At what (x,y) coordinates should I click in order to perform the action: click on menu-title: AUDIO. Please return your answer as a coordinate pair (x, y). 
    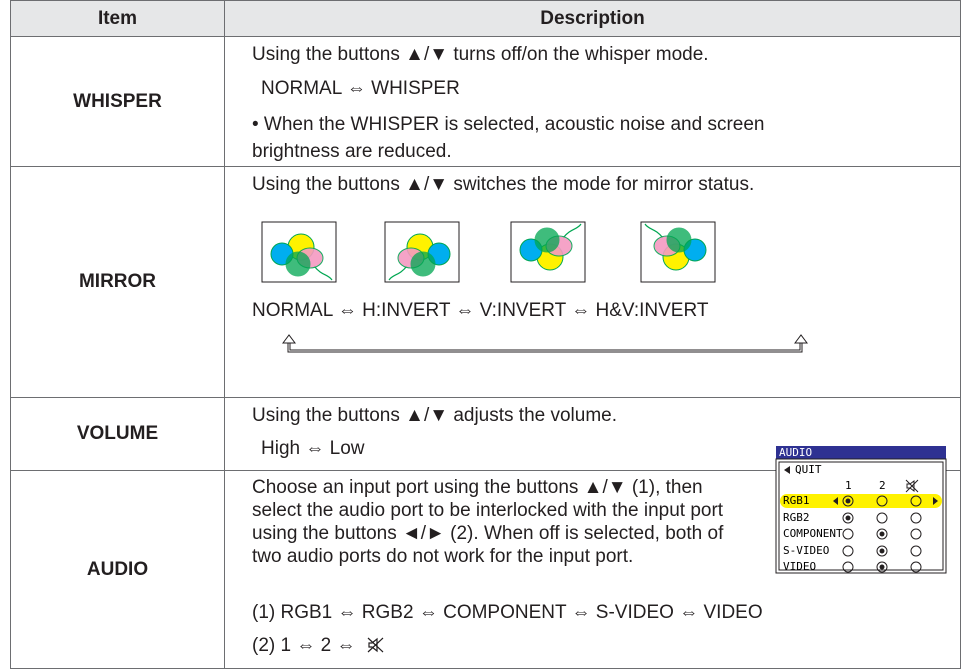
    Looking at the image, I should click on (795, 452).